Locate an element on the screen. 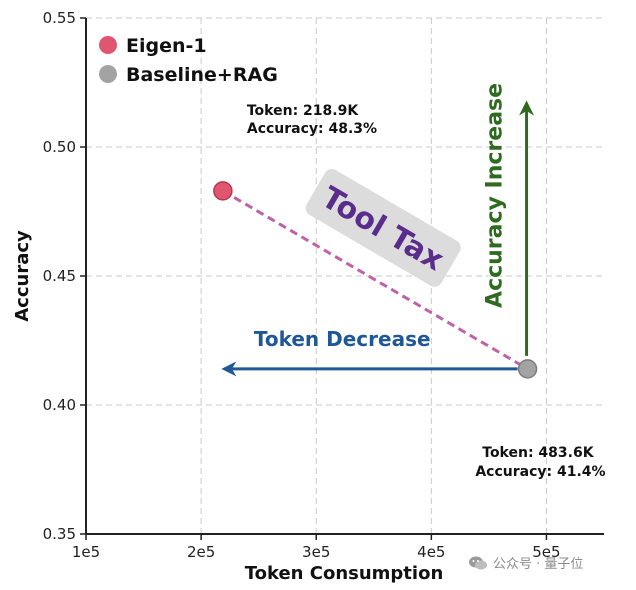  y-tick-label: 0.55 is located at coordinates (59, 18).